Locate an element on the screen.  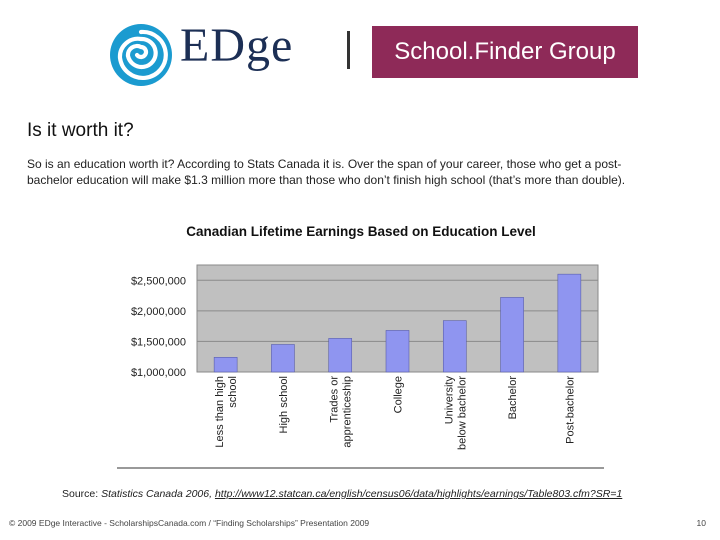
y-tick-label: $2,500,000 is located at coordinates (158, 281).